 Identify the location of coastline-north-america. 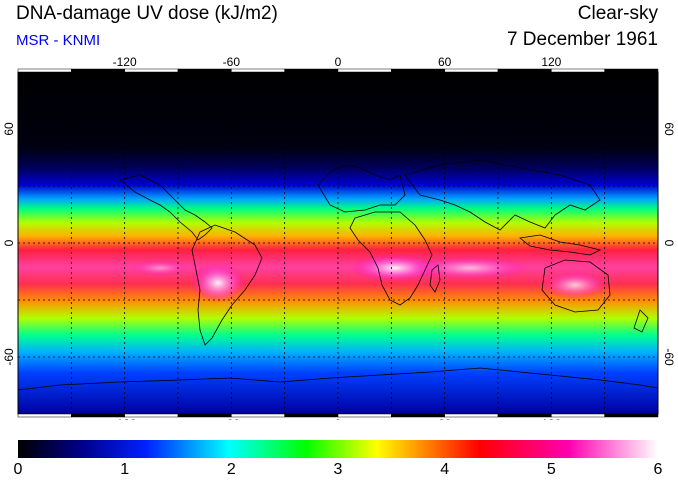
(166, 207).